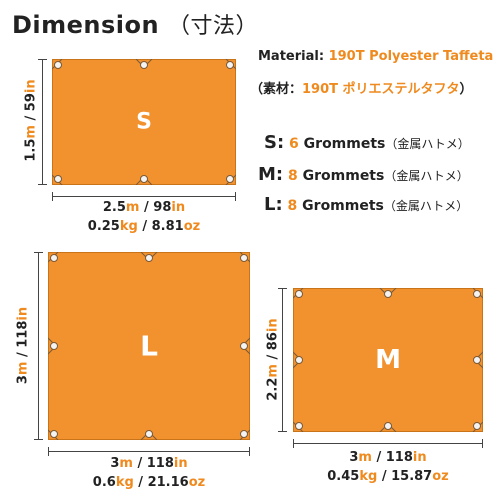 The image size is (500, 500). I want to click on m-height-label: 2.2m / 86in, so click(273, 360).